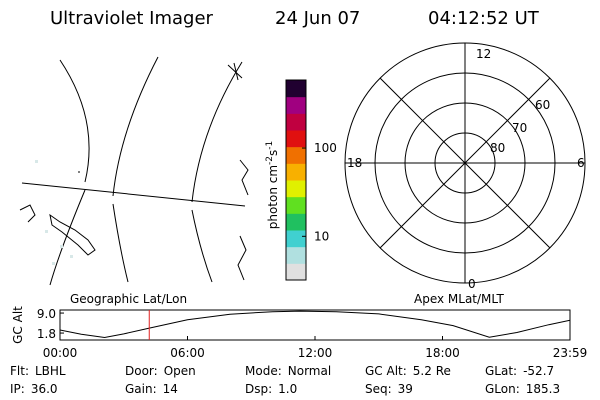 The image size is (600, 400). Describe the element at coordinates (570, 353) in the screenshot. I see `x-tick-label: 23:59` at that location.